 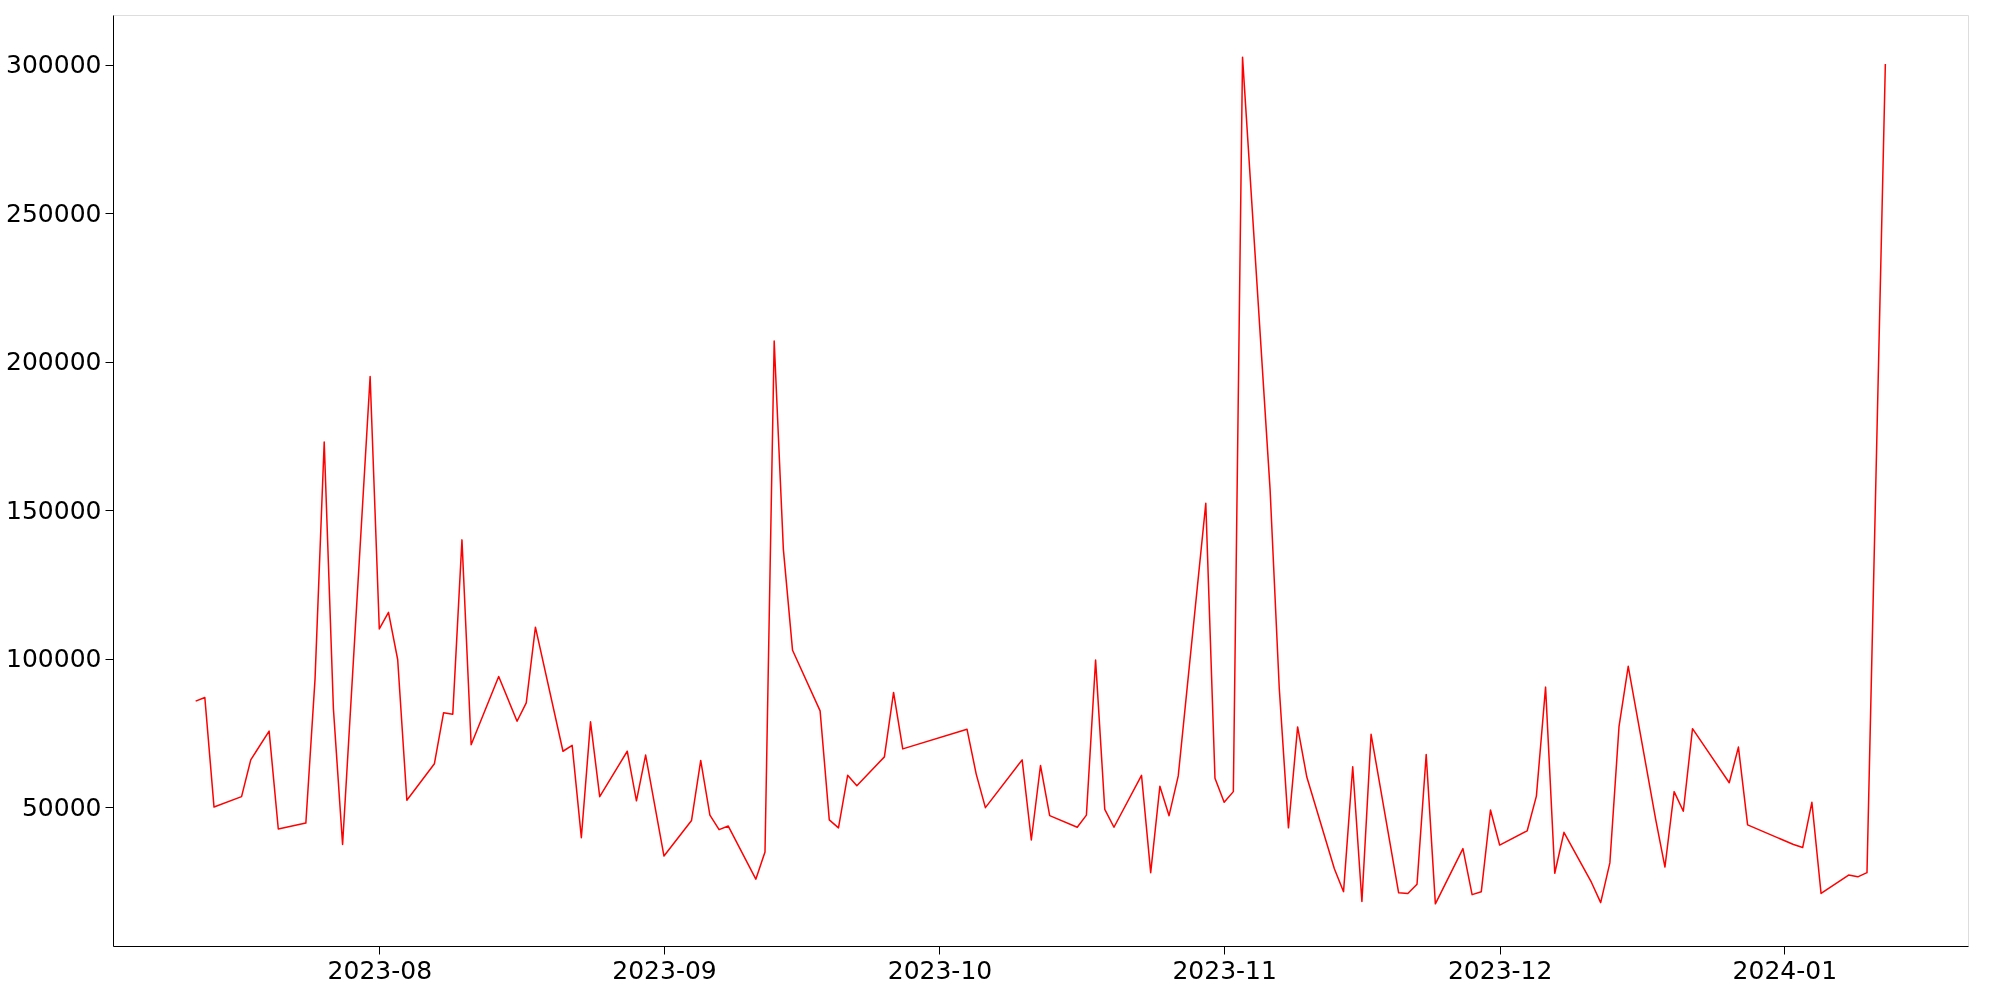 I want to click on y-tick-label: 300000, so click(x=54, y=65).